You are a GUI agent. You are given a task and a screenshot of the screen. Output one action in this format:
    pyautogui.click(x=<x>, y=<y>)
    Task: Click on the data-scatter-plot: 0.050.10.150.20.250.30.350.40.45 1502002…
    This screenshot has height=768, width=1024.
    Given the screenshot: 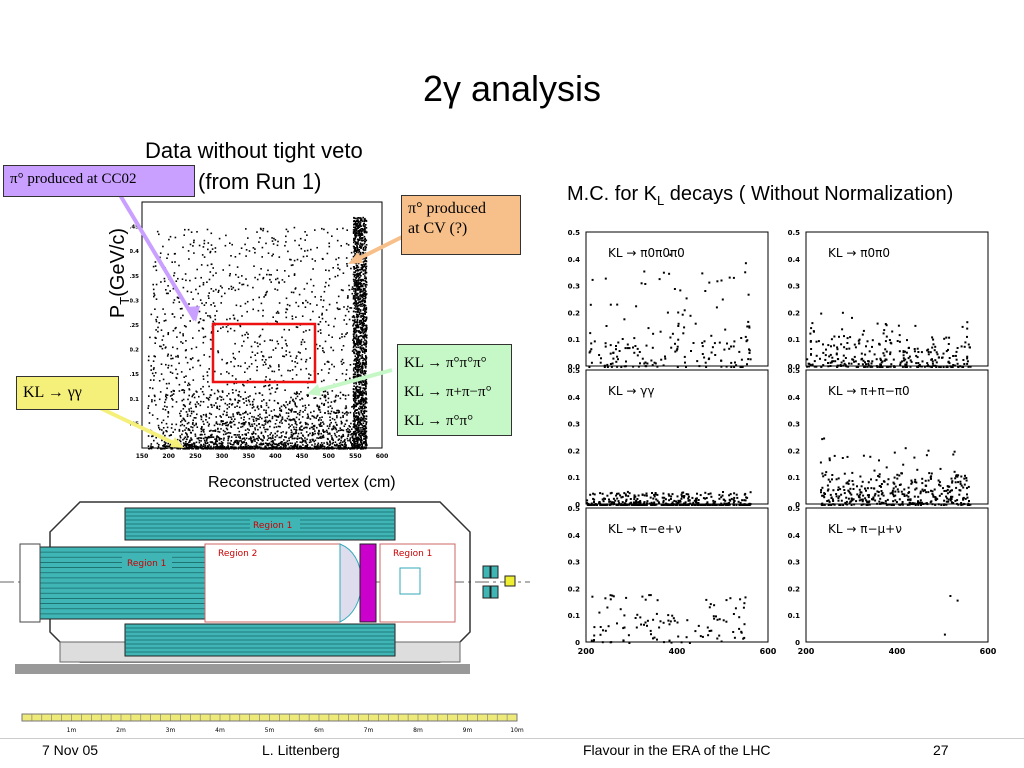 What is the action you would take?
    pyautogui.click(x=259, y=330)
    